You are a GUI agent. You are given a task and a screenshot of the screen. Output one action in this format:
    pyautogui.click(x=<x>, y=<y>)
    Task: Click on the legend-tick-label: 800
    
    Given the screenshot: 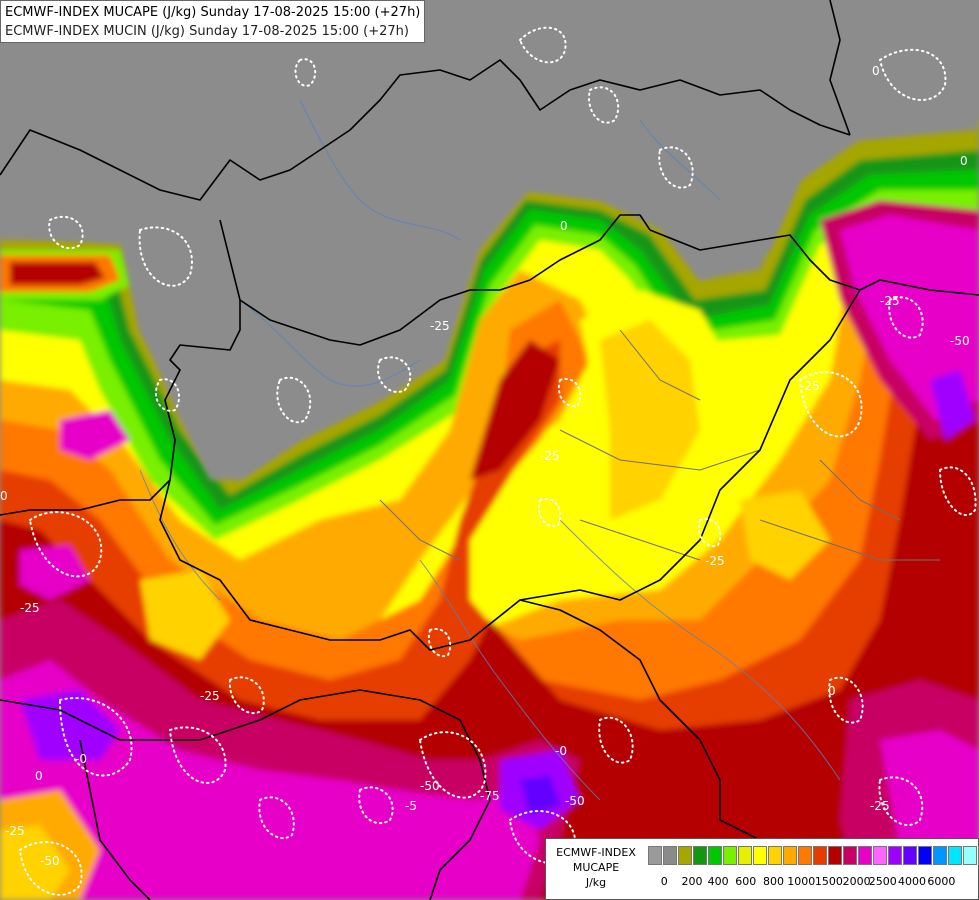 What is the action you would take?
    pyautogui.click(x=773, y=881)
    